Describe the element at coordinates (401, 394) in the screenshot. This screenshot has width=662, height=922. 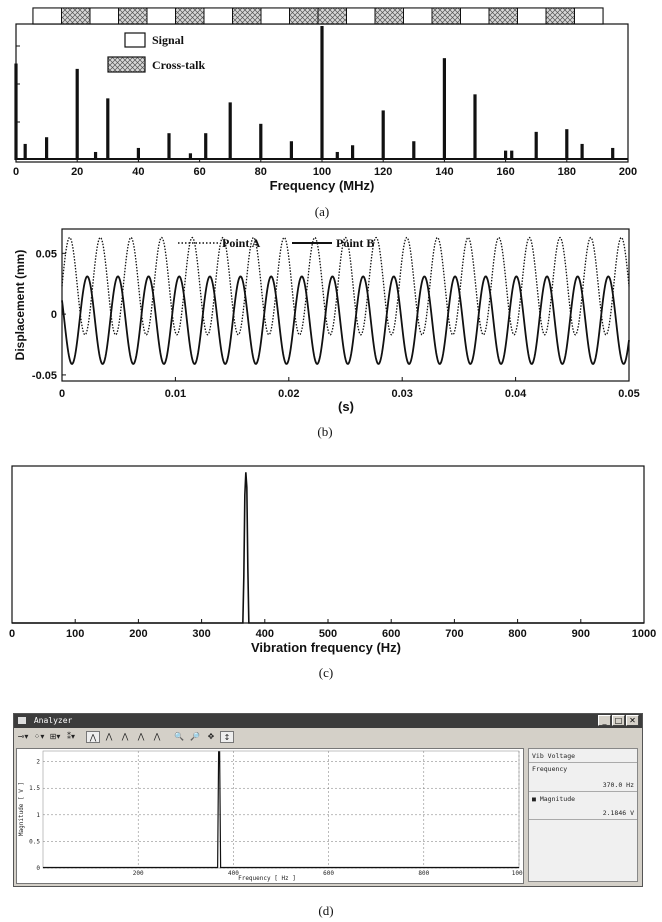
I see `x-tick-label: 0.03` at that location.